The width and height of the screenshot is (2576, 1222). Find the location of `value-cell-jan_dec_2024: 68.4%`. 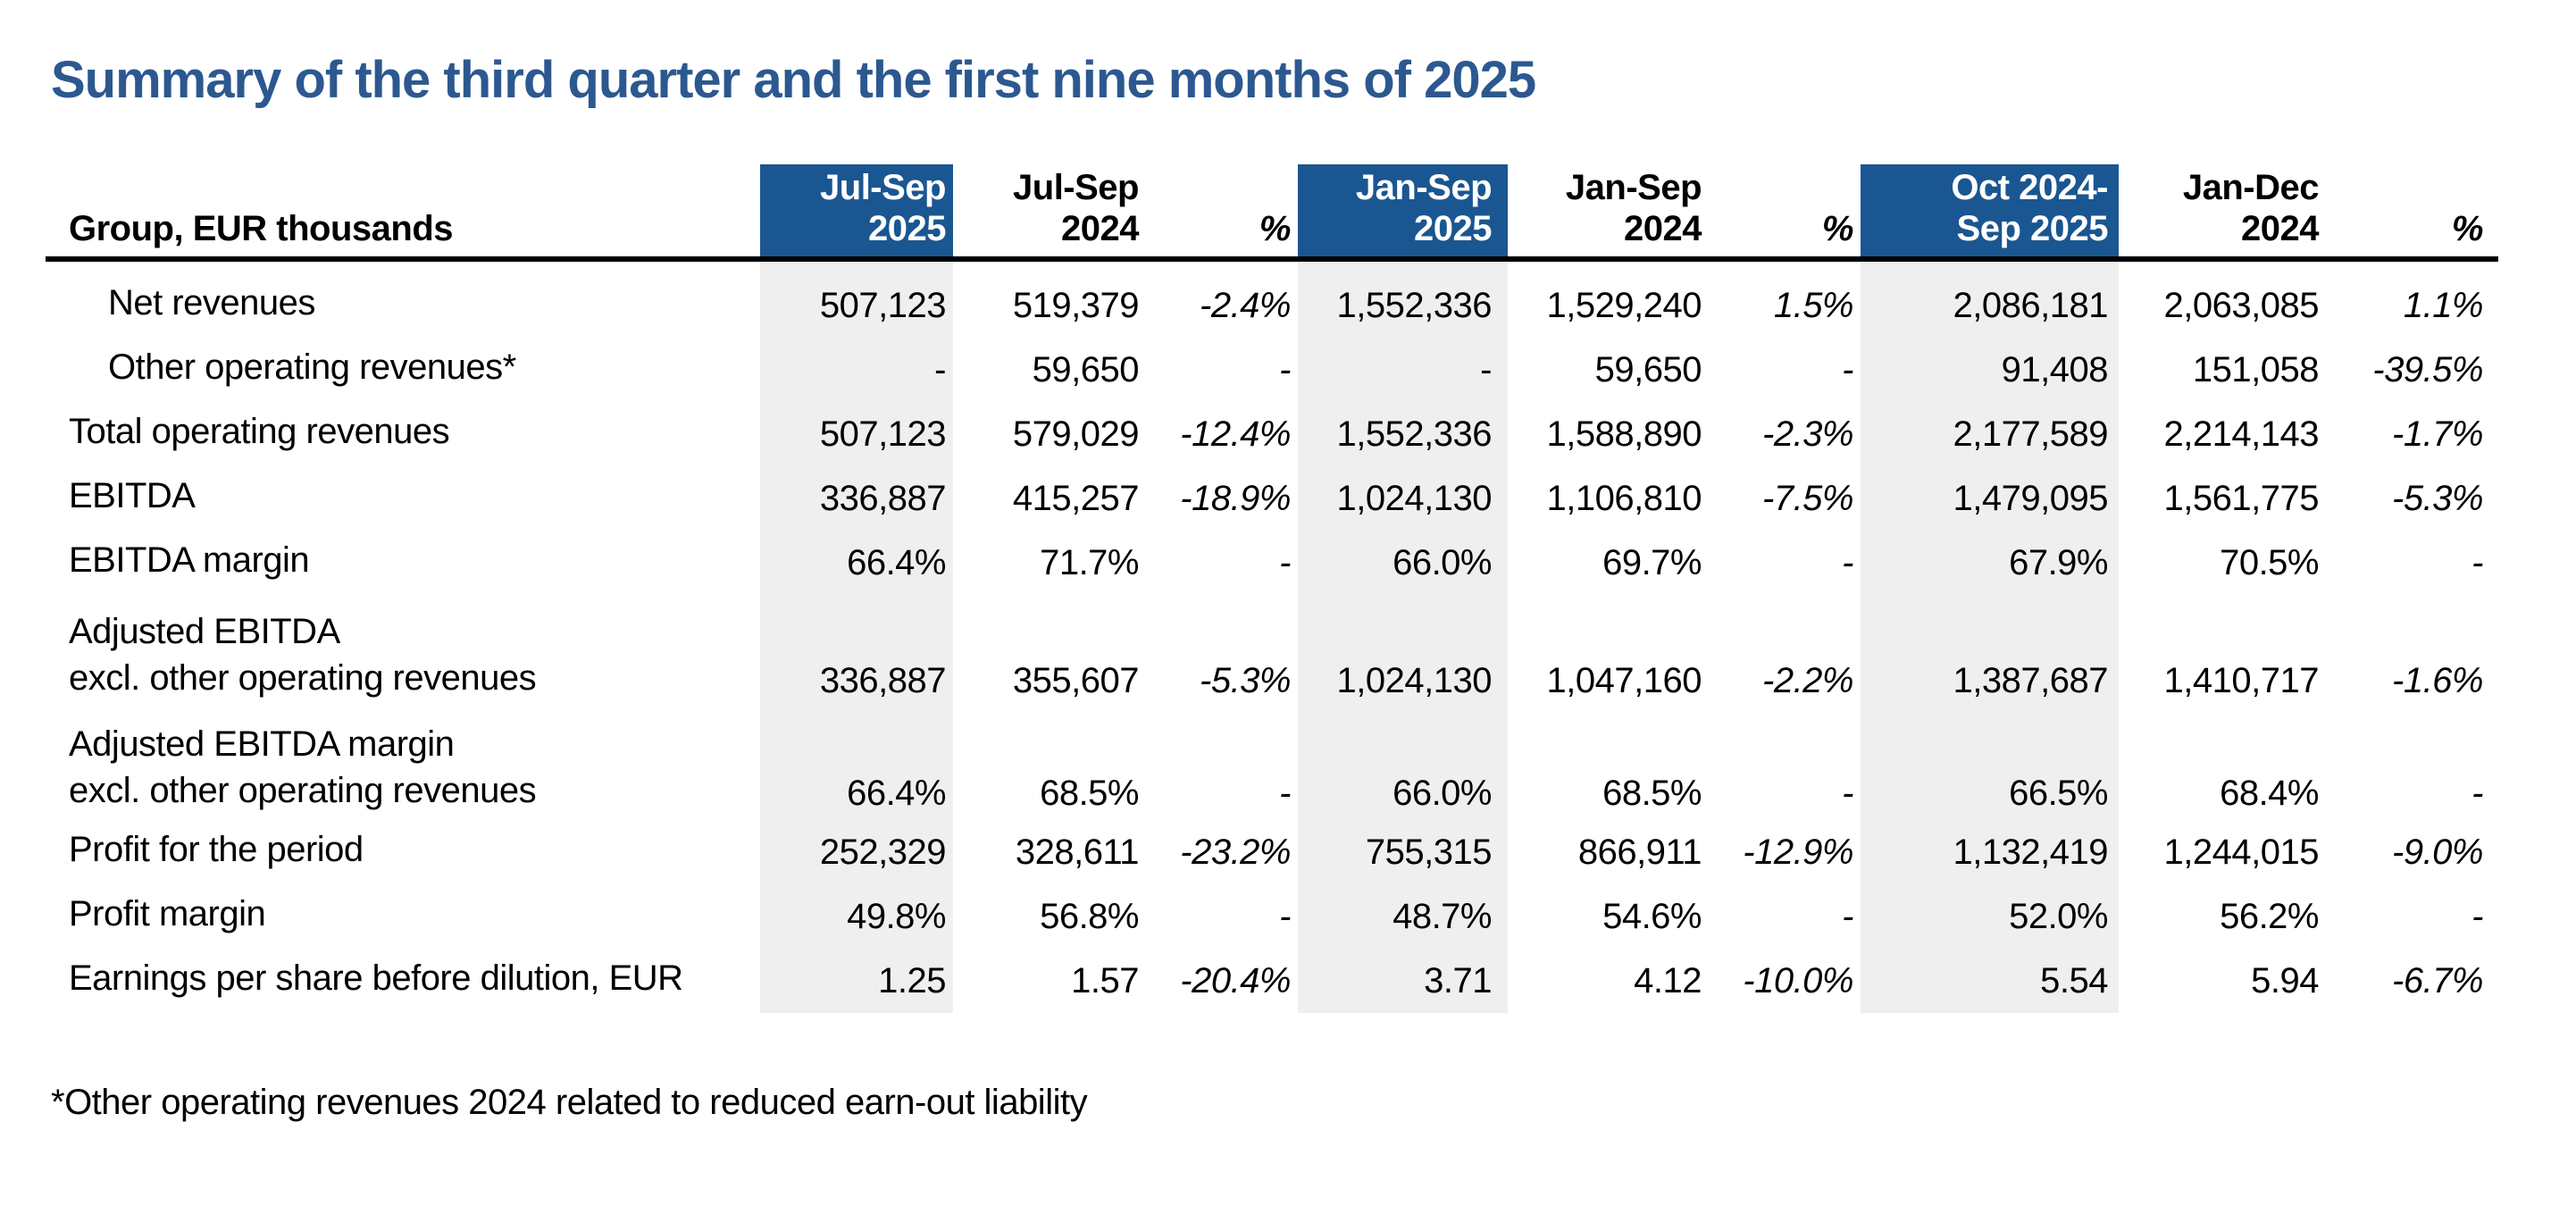

value-cell-jan_dec_2024: 68.4% is located at coordinates (2270, 793).